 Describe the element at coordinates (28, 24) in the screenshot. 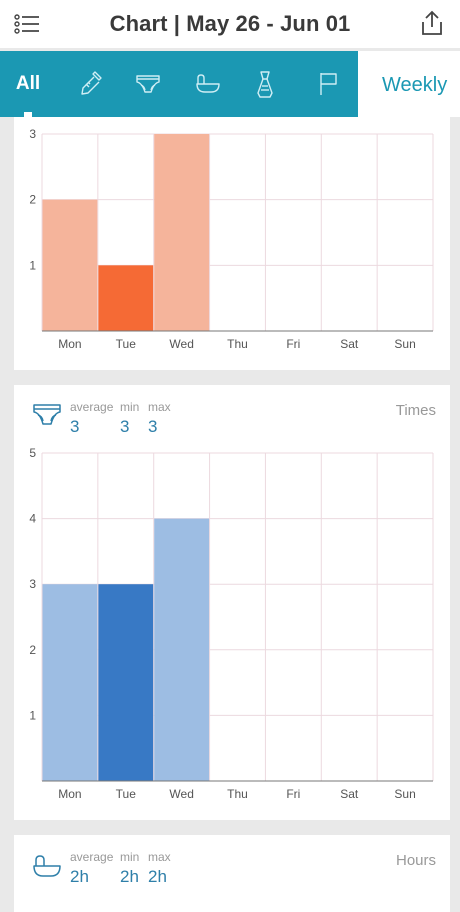

I see `list-menu-icon` at that location.